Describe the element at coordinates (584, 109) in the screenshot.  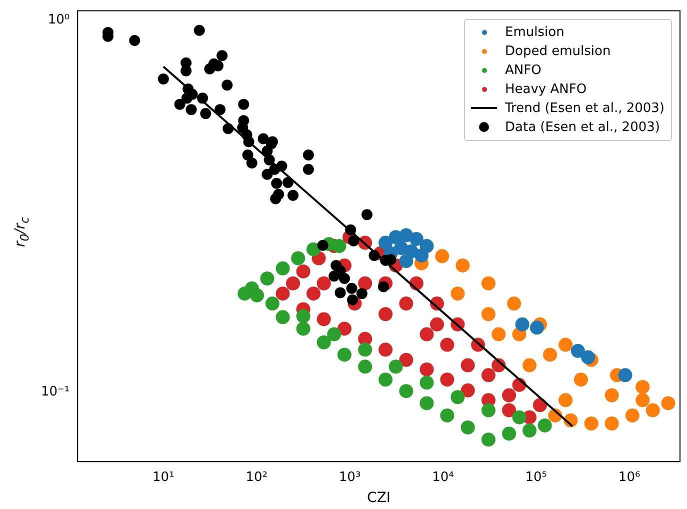
I see `legend-label: Trend (Esen et al., 2003)` at that location.